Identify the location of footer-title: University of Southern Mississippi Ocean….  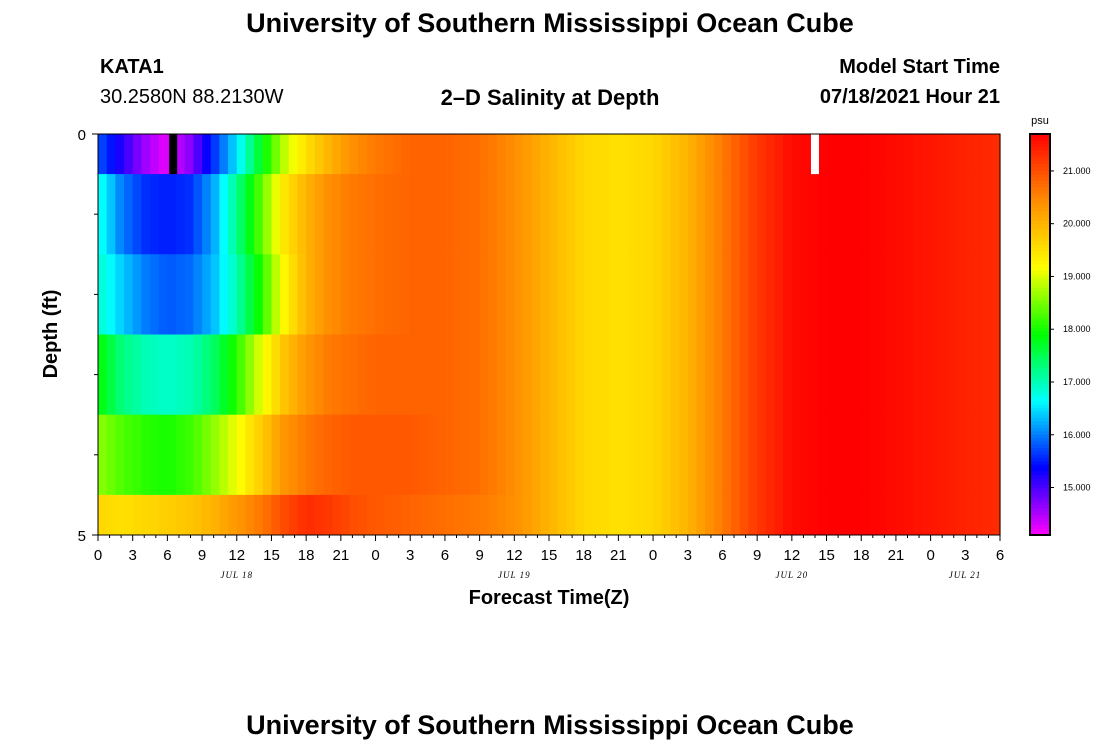
(550, 725).